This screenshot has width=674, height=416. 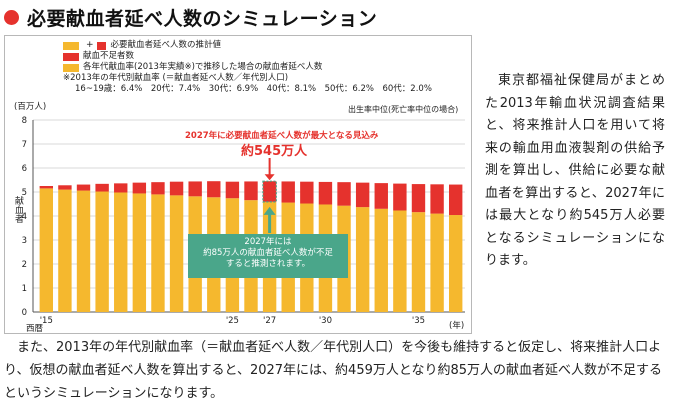 I want to click on y-tick-label-3: 3, so click(x=24, y=241).